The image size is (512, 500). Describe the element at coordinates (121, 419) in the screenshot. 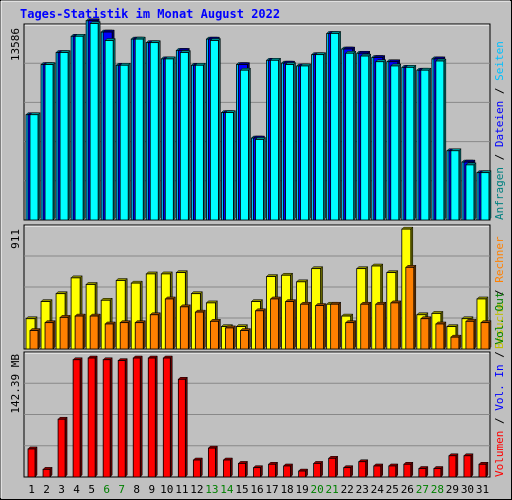

I see `bar-volume-day-7-face` at that location.